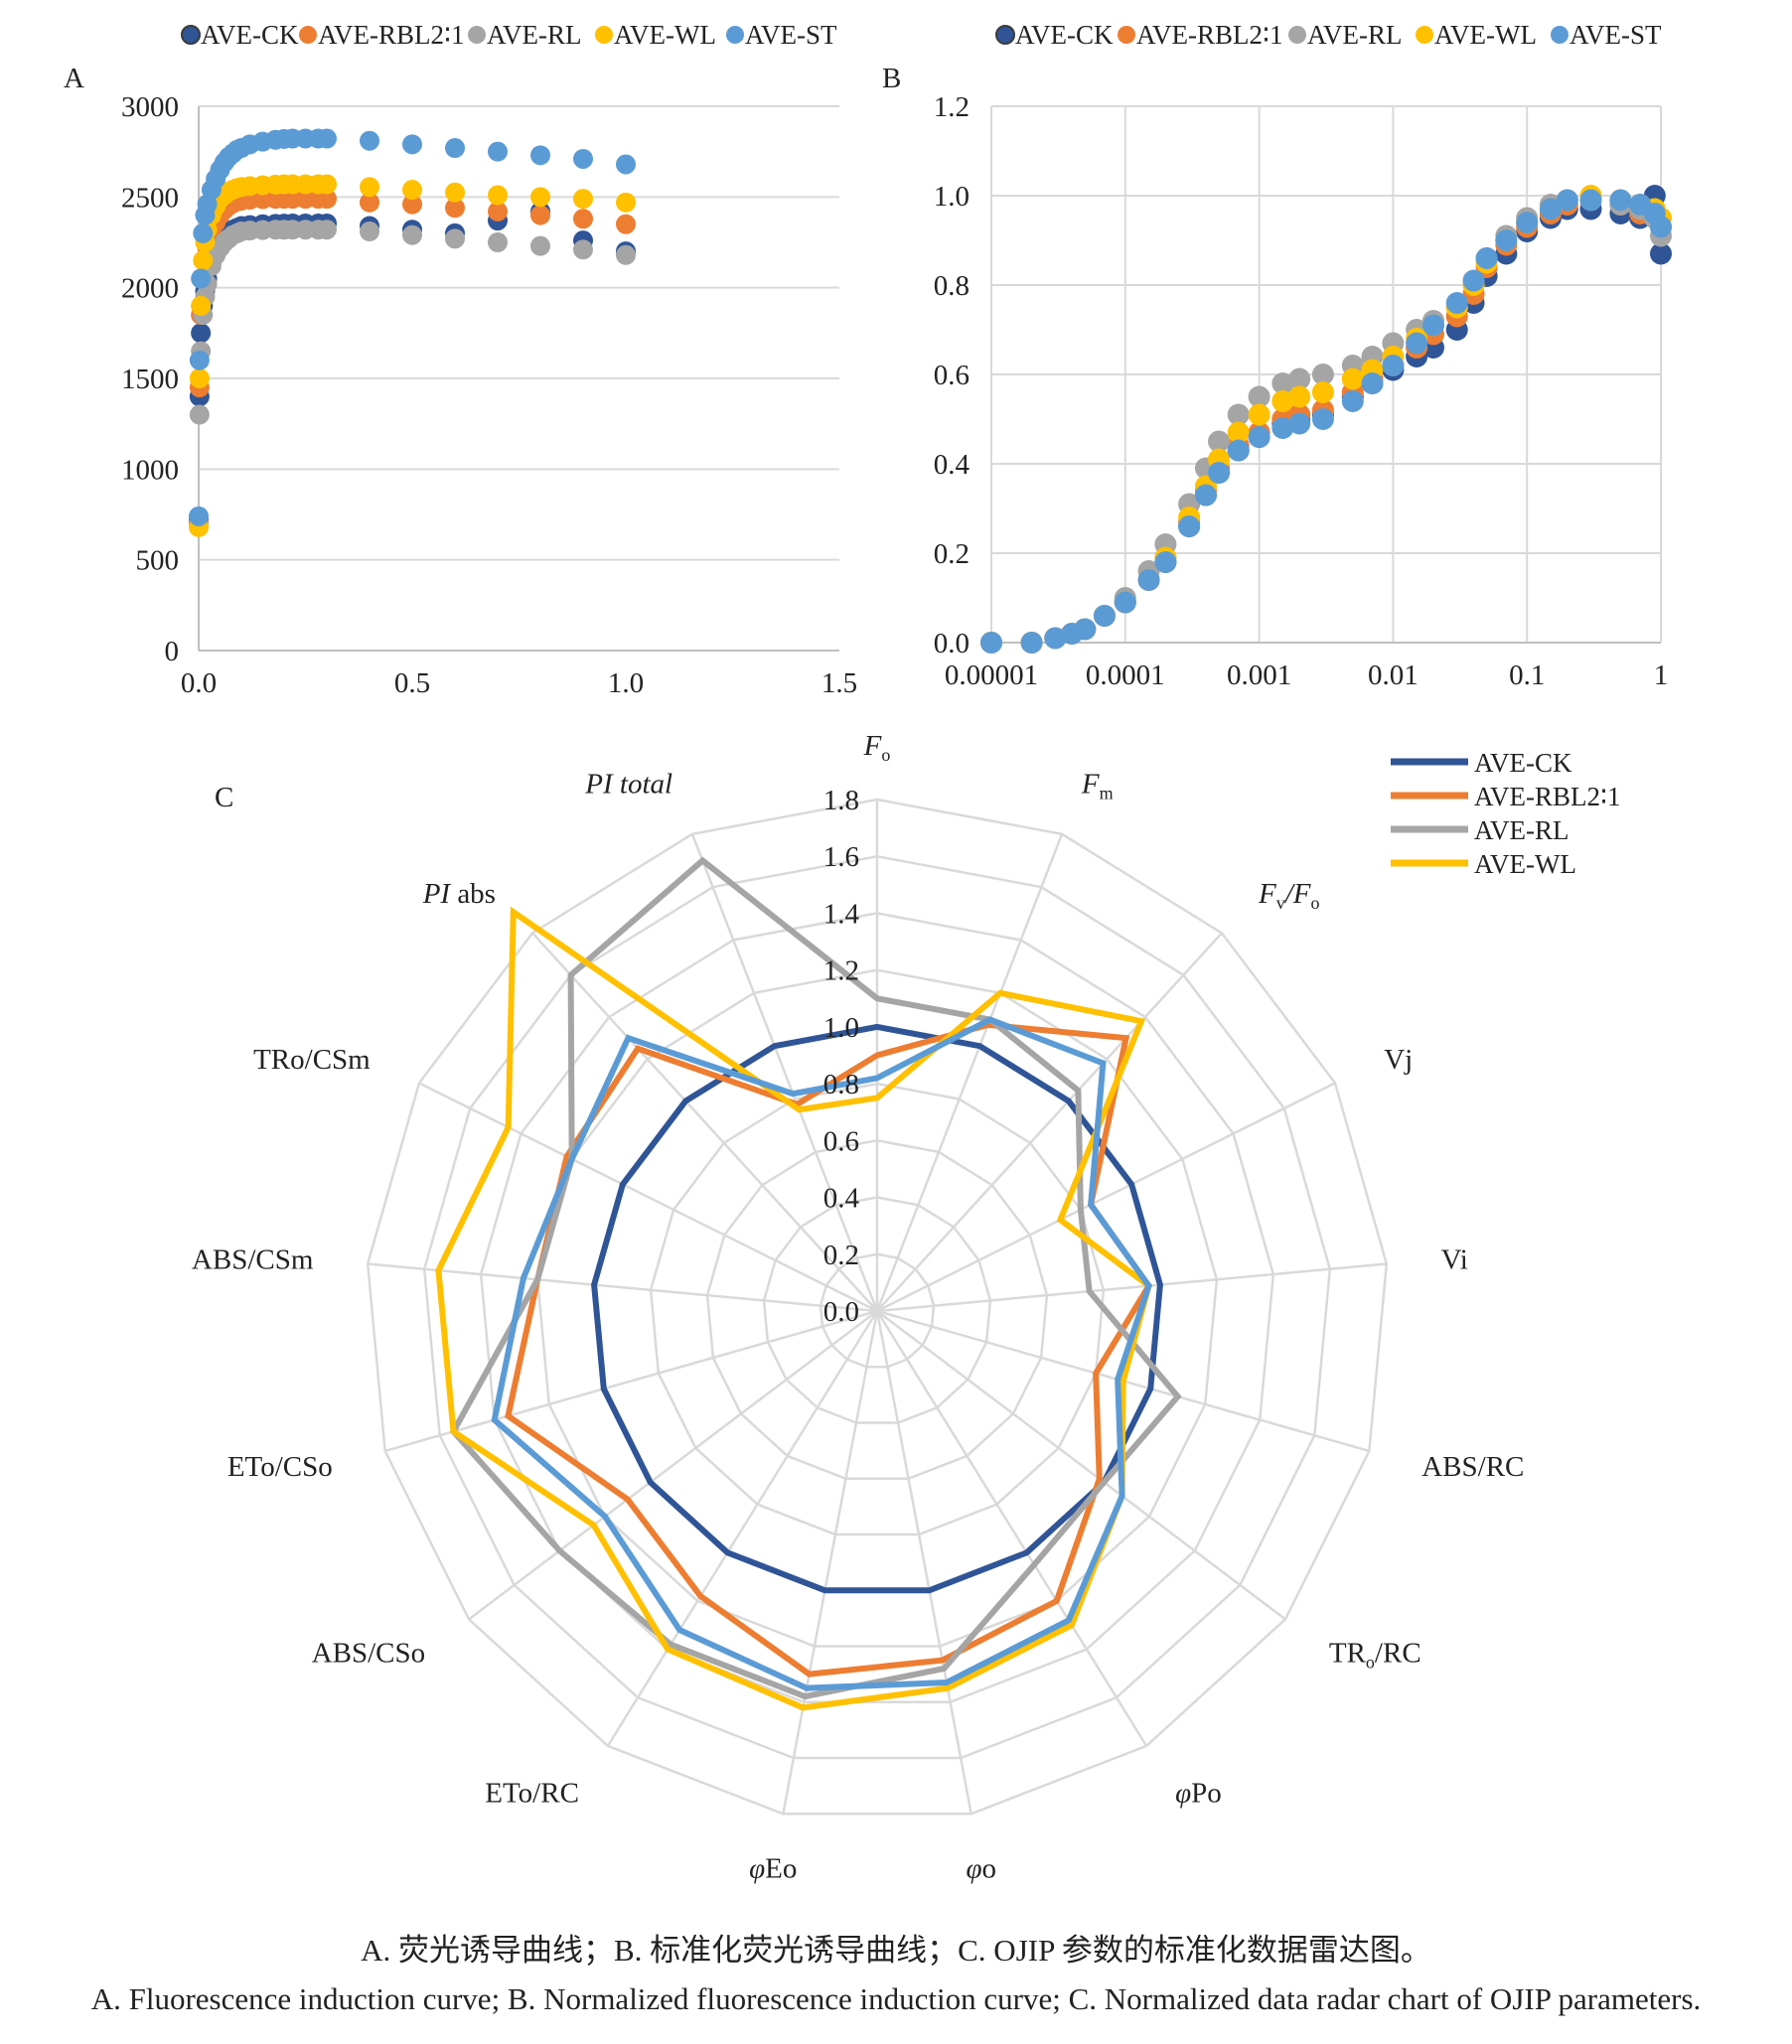  Describe the element at coordinates (841, 1312) in the screenshot. I see `panel-c-radial-tick-label: 0.0` at that location.